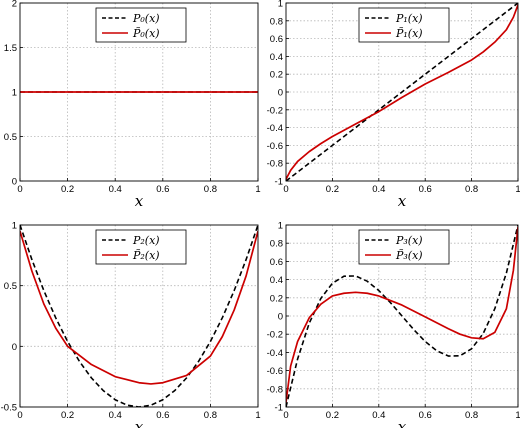 The height and width of the screenshot is (428, 520). What do you see at coordinates (146, 240) in the screenshot?
I see `legend-label: P₂(x)` at bounding box center [146, 240].